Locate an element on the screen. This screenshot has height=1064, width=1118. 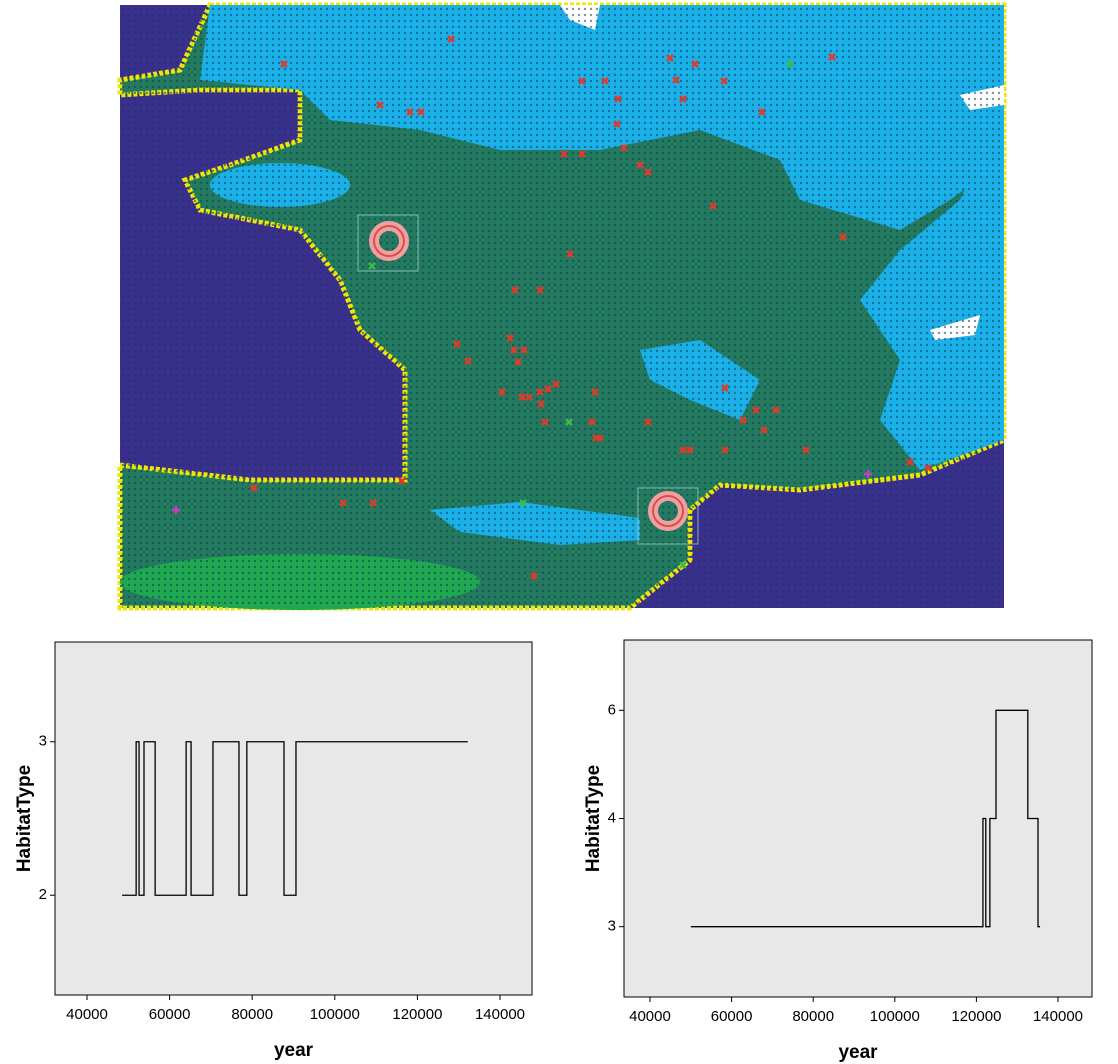
y-tick-label: 4 is located at coordinates (612, 817).